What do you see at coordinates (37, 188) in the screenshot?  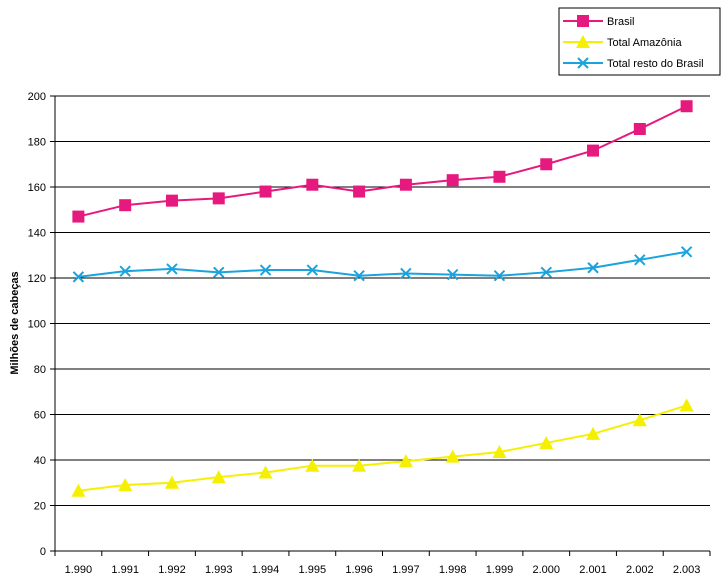 I see `y-tick-label: 160` at bounding box center [37, 188].